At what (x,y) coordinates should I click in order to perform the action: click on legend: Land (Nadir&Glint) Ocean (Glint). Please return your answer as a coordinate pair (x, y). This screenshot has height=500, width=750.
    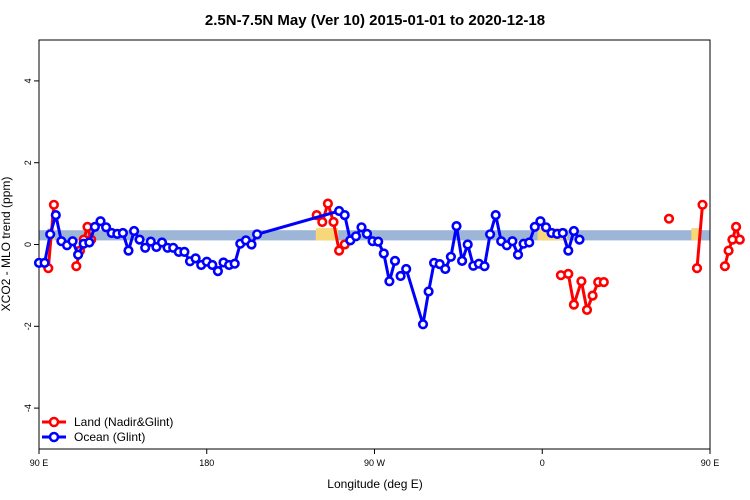
    Looking at the image, I should click on (107, 429).